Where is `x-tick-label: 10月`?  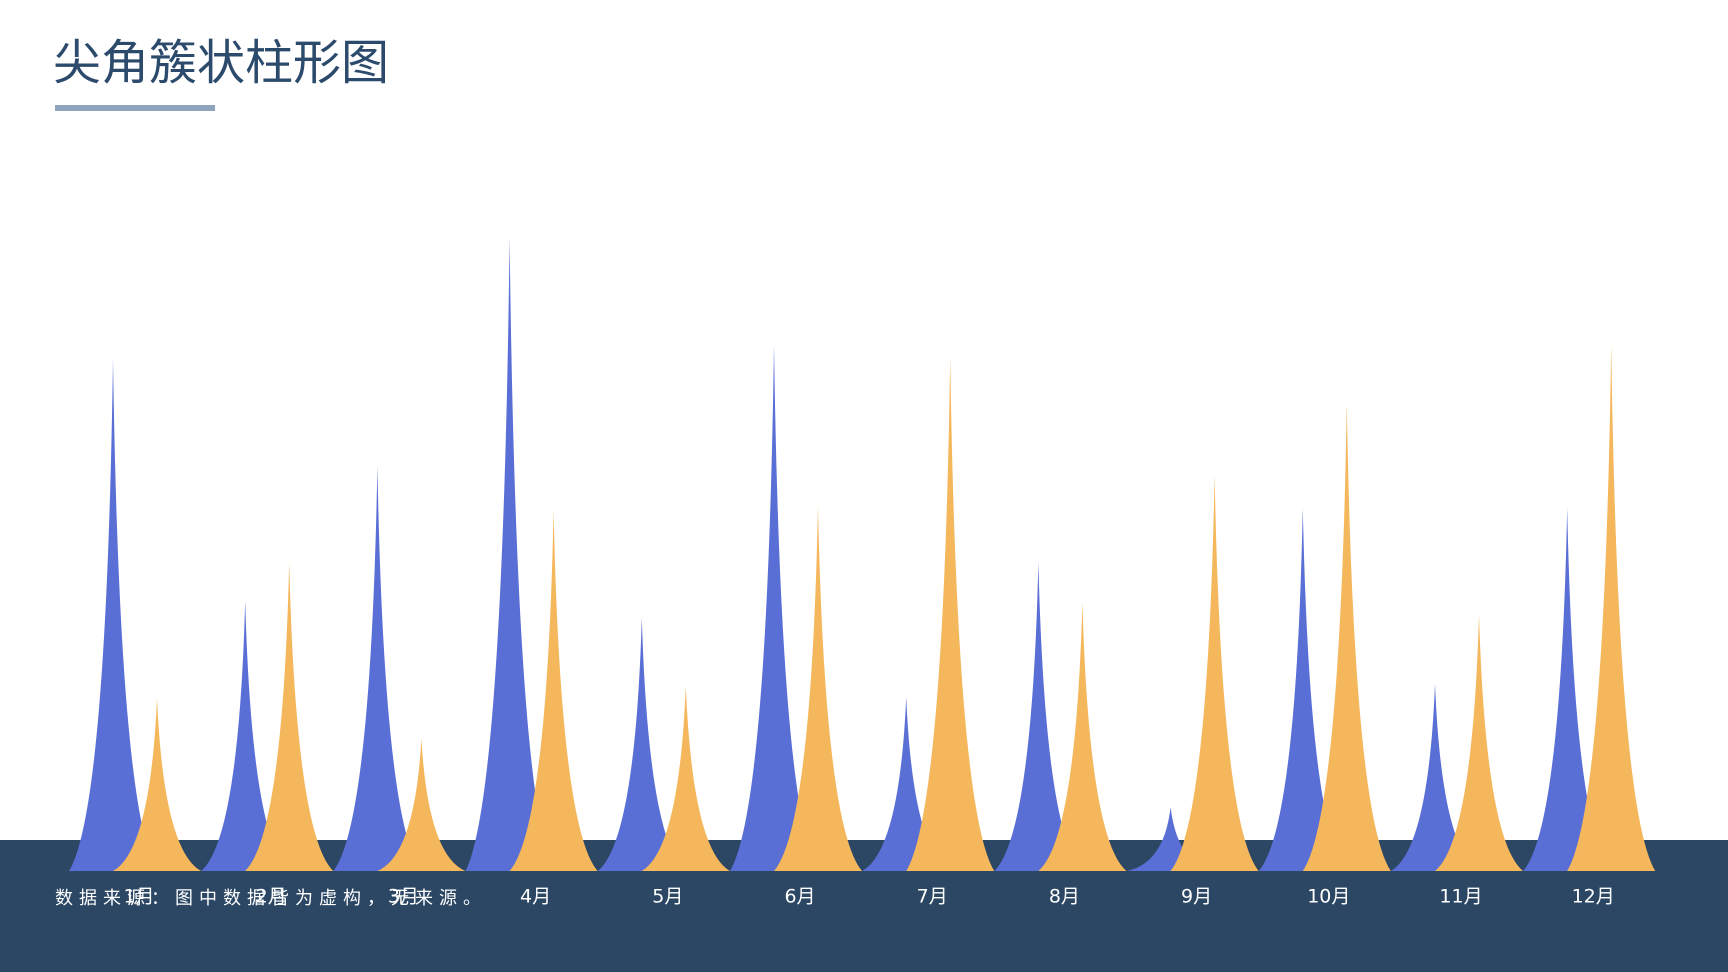
x-tick-label: 10月 is located at coordinates (1328, 897).